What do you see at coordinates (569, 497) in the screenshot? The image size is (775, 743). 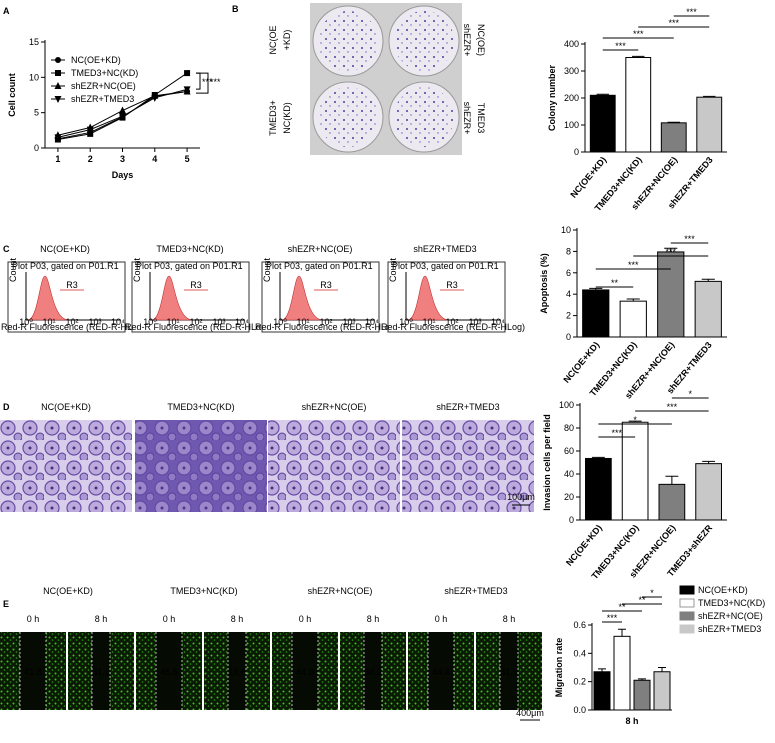 I see `y-tick-label: 20` at bounding box center [569, 497].